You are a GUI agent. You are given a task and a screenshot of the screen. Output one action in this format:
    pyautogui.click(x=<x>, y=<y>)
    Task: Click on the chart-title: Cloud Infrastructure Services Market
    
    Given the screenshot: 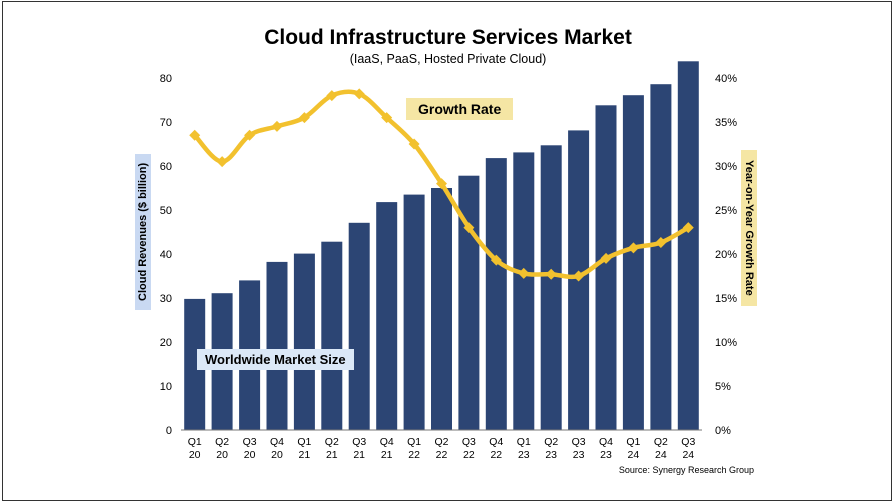 What is the action you would take?
    pyautogui.click(x=448, y=37)
    